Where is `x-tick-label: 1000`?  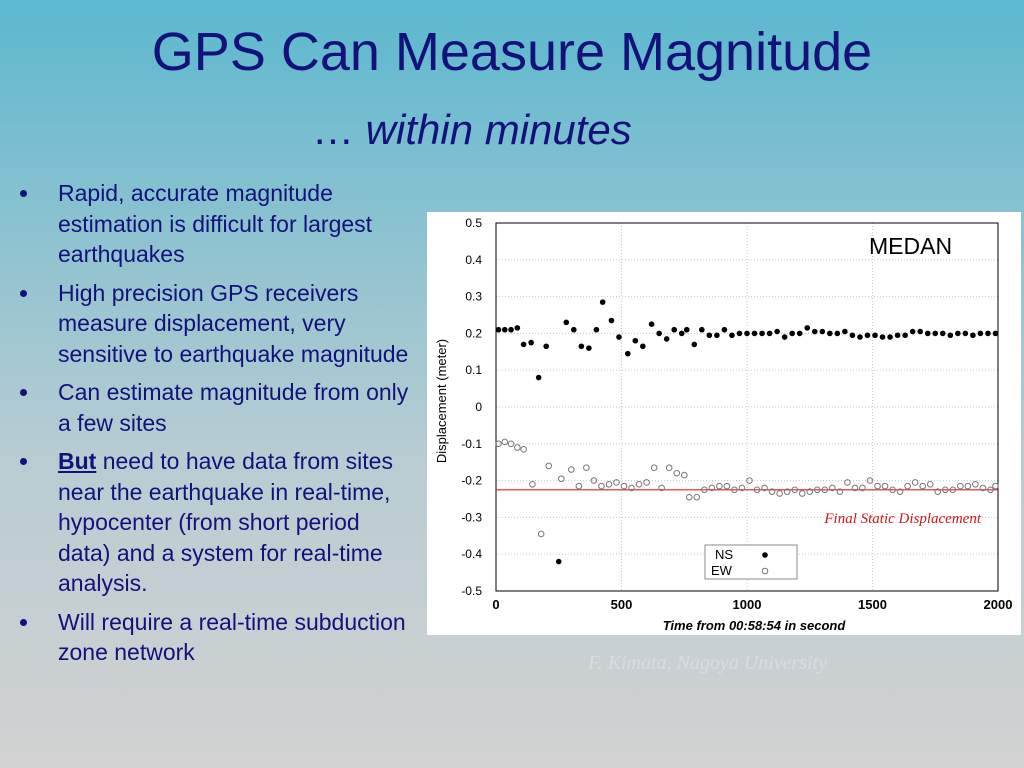 x-tick-label: 1000 is located at coordinates (747, 604).